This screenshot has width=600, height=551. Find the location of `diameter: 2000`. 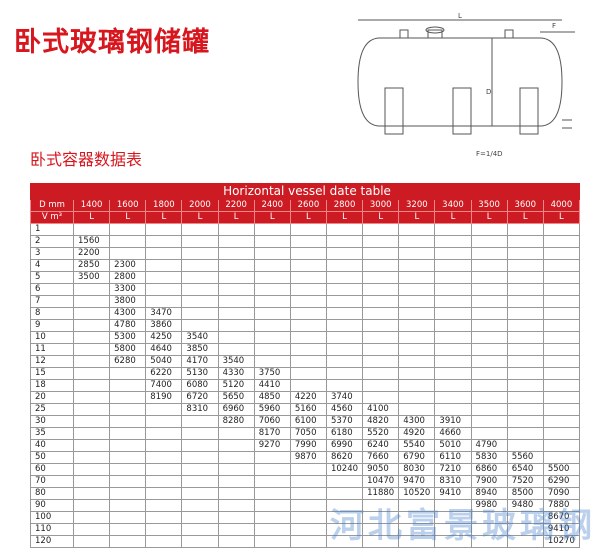

diameter: 2000 is located at coordinates (200, 205).